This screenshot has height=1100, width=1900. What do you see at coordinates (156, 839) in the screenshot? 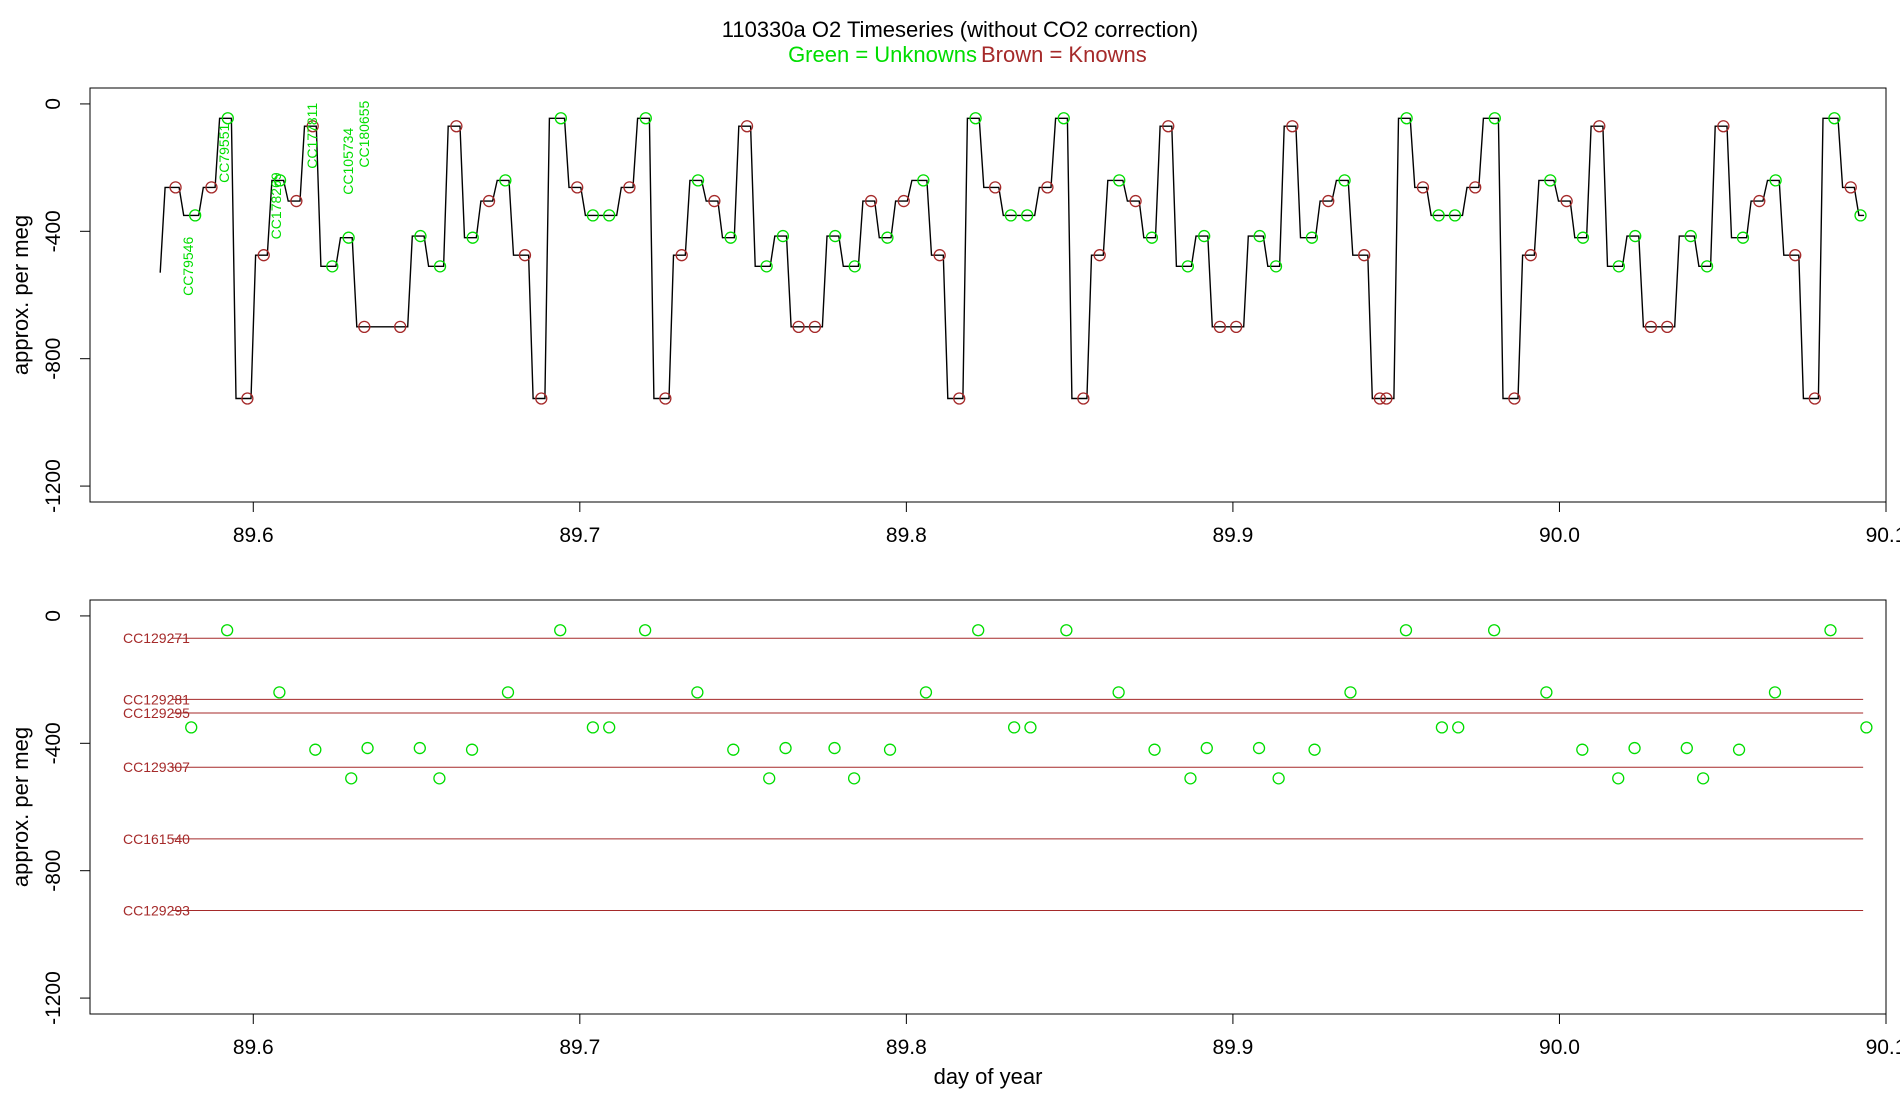
I see `reference-line-label: CC161540` at bounding box center [156, 839].